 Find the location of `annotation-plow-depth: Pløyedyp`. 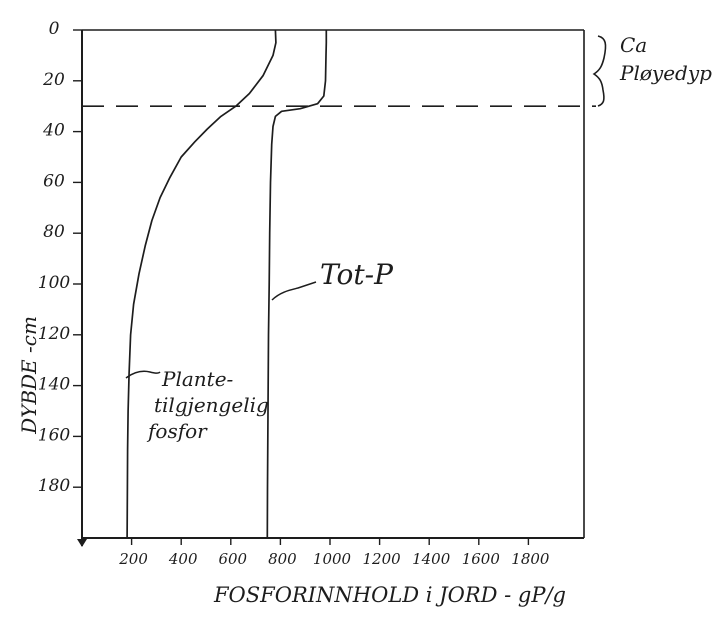

annotation-plow-depth: Pløyedyp is located at coordinates (665, 73).